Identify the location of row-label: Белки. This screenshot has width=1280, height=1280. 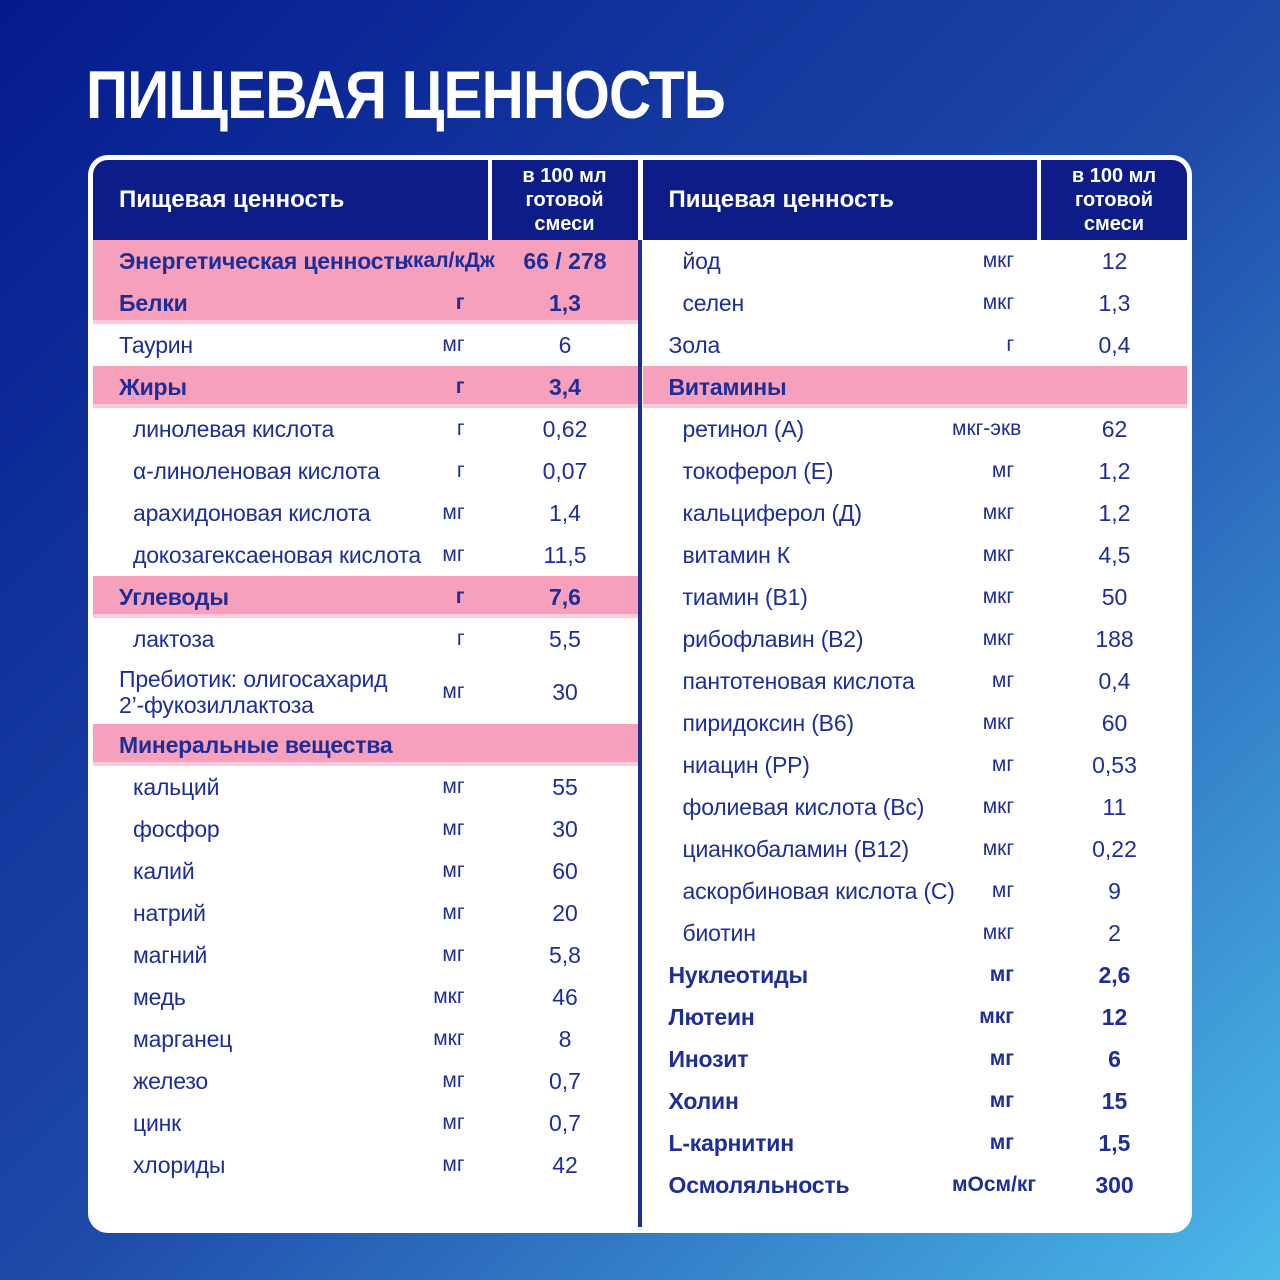
(153, 302).